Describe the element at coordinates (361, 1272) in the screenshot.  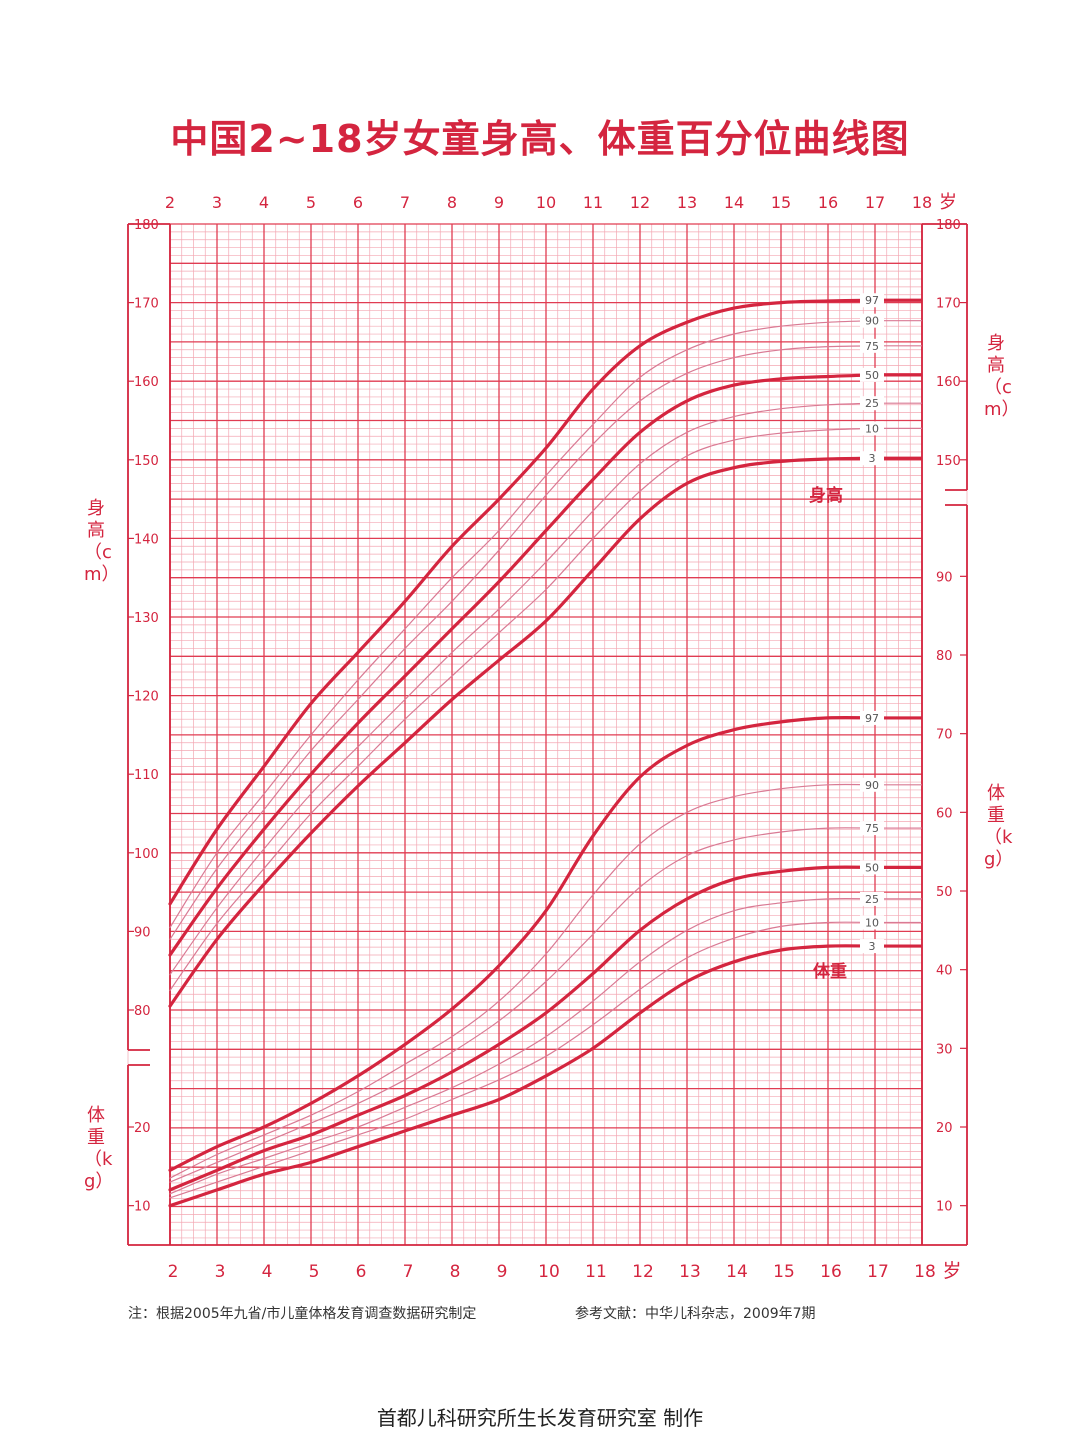
I see `x-tick-label-bottom: 6` at that location.